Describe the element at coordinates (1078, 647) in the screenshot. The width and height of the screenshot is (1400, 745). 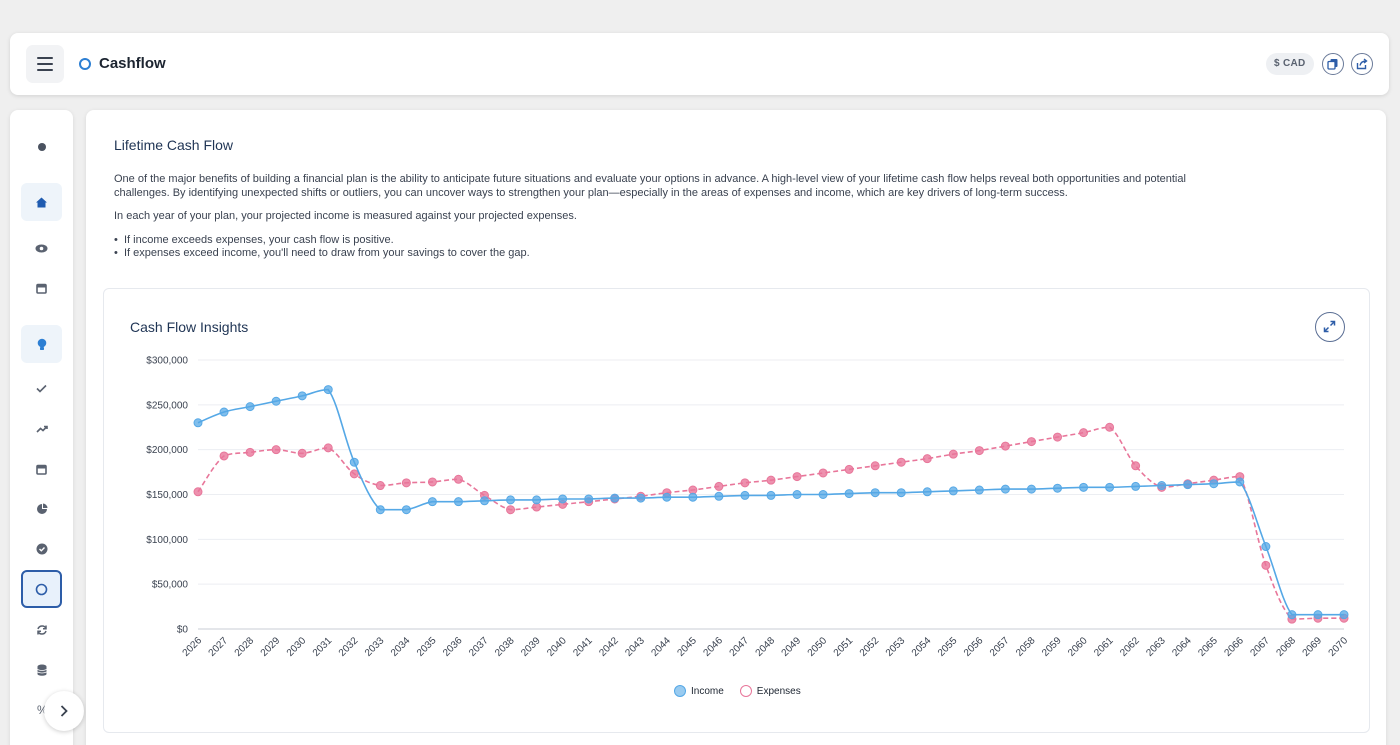
I see `x-tick-label: 2060` at that location.